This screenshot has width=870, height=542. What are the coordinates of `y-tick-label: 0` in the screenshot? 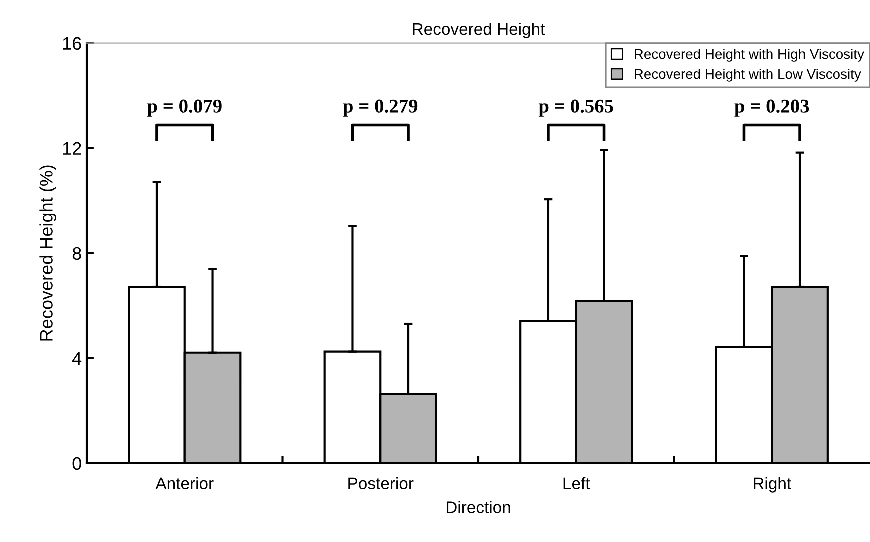 It's located at (77, 463).